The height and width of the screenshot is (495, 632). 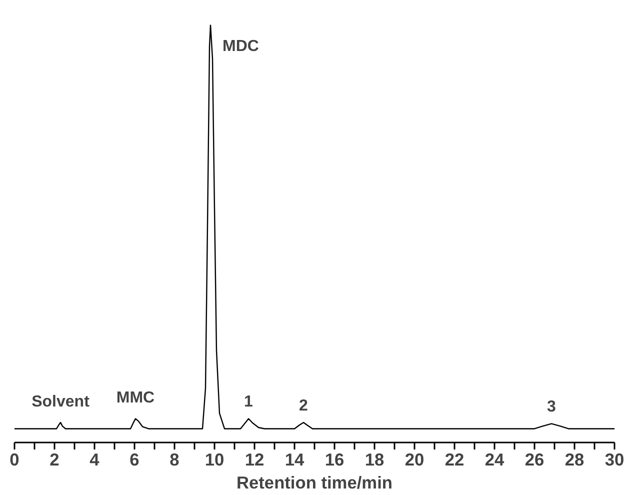 I want to click on x-tick-label: 6, so click(x=135, y=460).